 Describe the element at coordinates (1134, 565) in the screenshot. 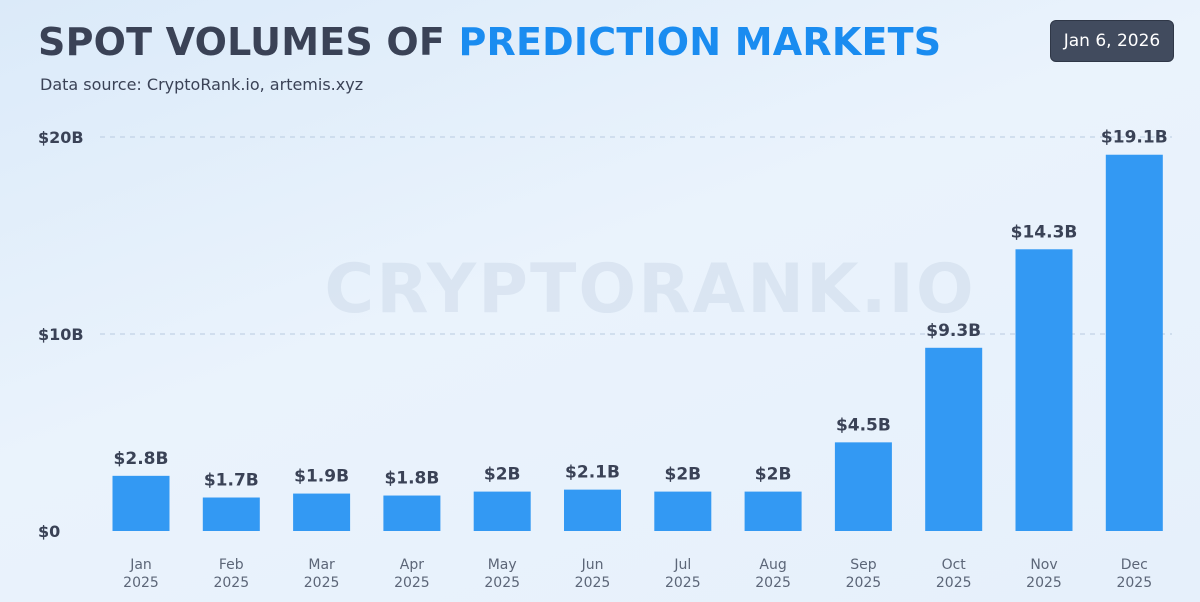

I see `x-tick-month: Dec` at that location.